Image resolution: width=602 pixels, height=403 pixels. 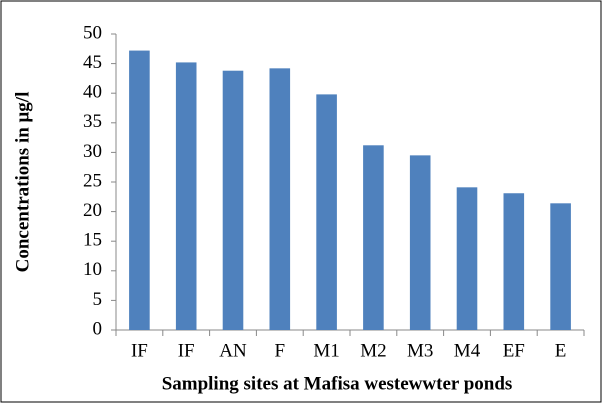 I want to click on y-tick-label: 35, so click(x=92, y=121).